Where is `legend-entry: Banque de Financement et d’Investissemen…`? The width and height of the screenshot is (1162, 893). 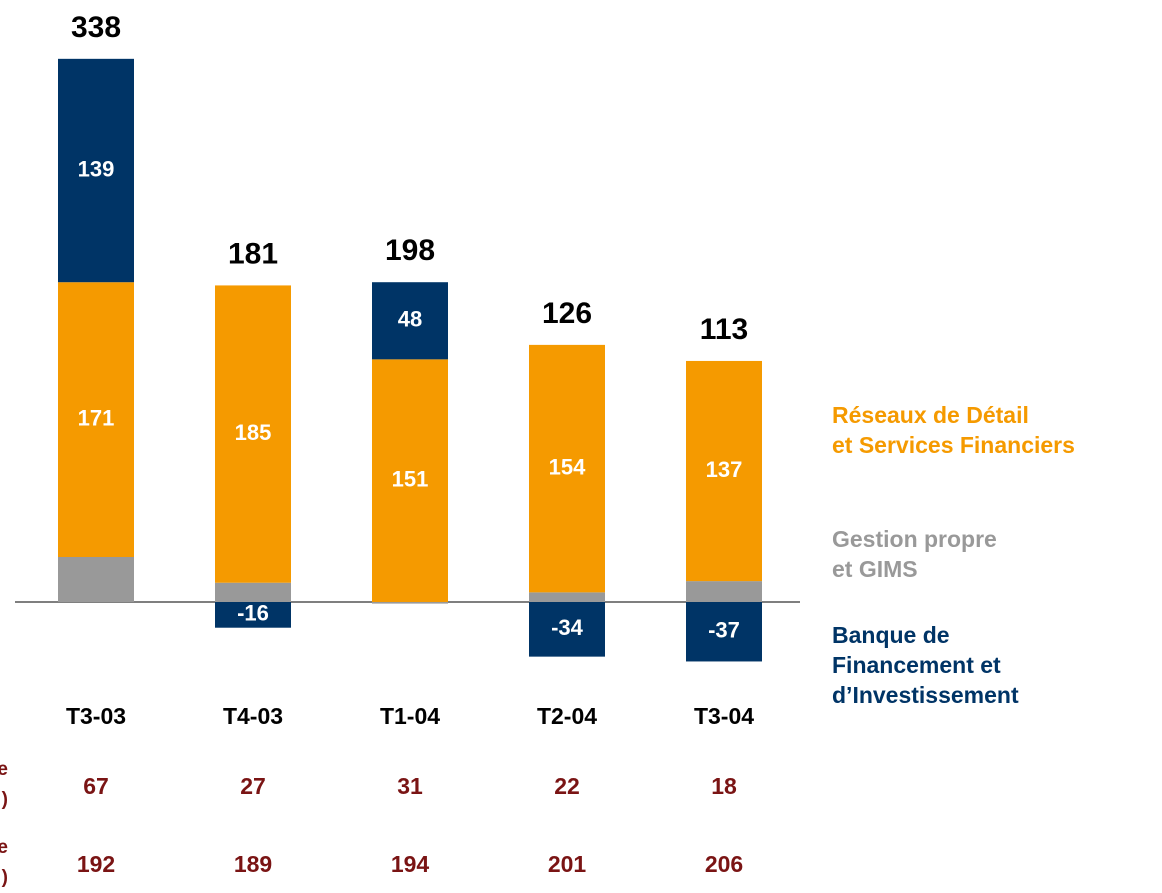 legend-entry: Banque de Financement et d’Investissemen… is located at coordinates (925, 665).